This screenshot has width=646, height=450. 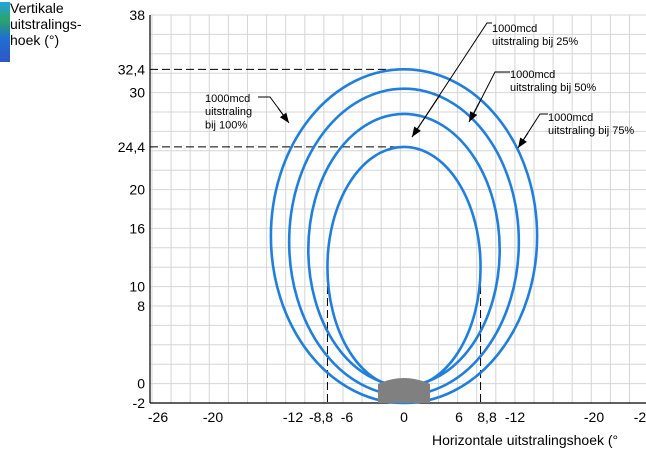 I want to click on x-tick-label: 6, so click(x=459, y=417).